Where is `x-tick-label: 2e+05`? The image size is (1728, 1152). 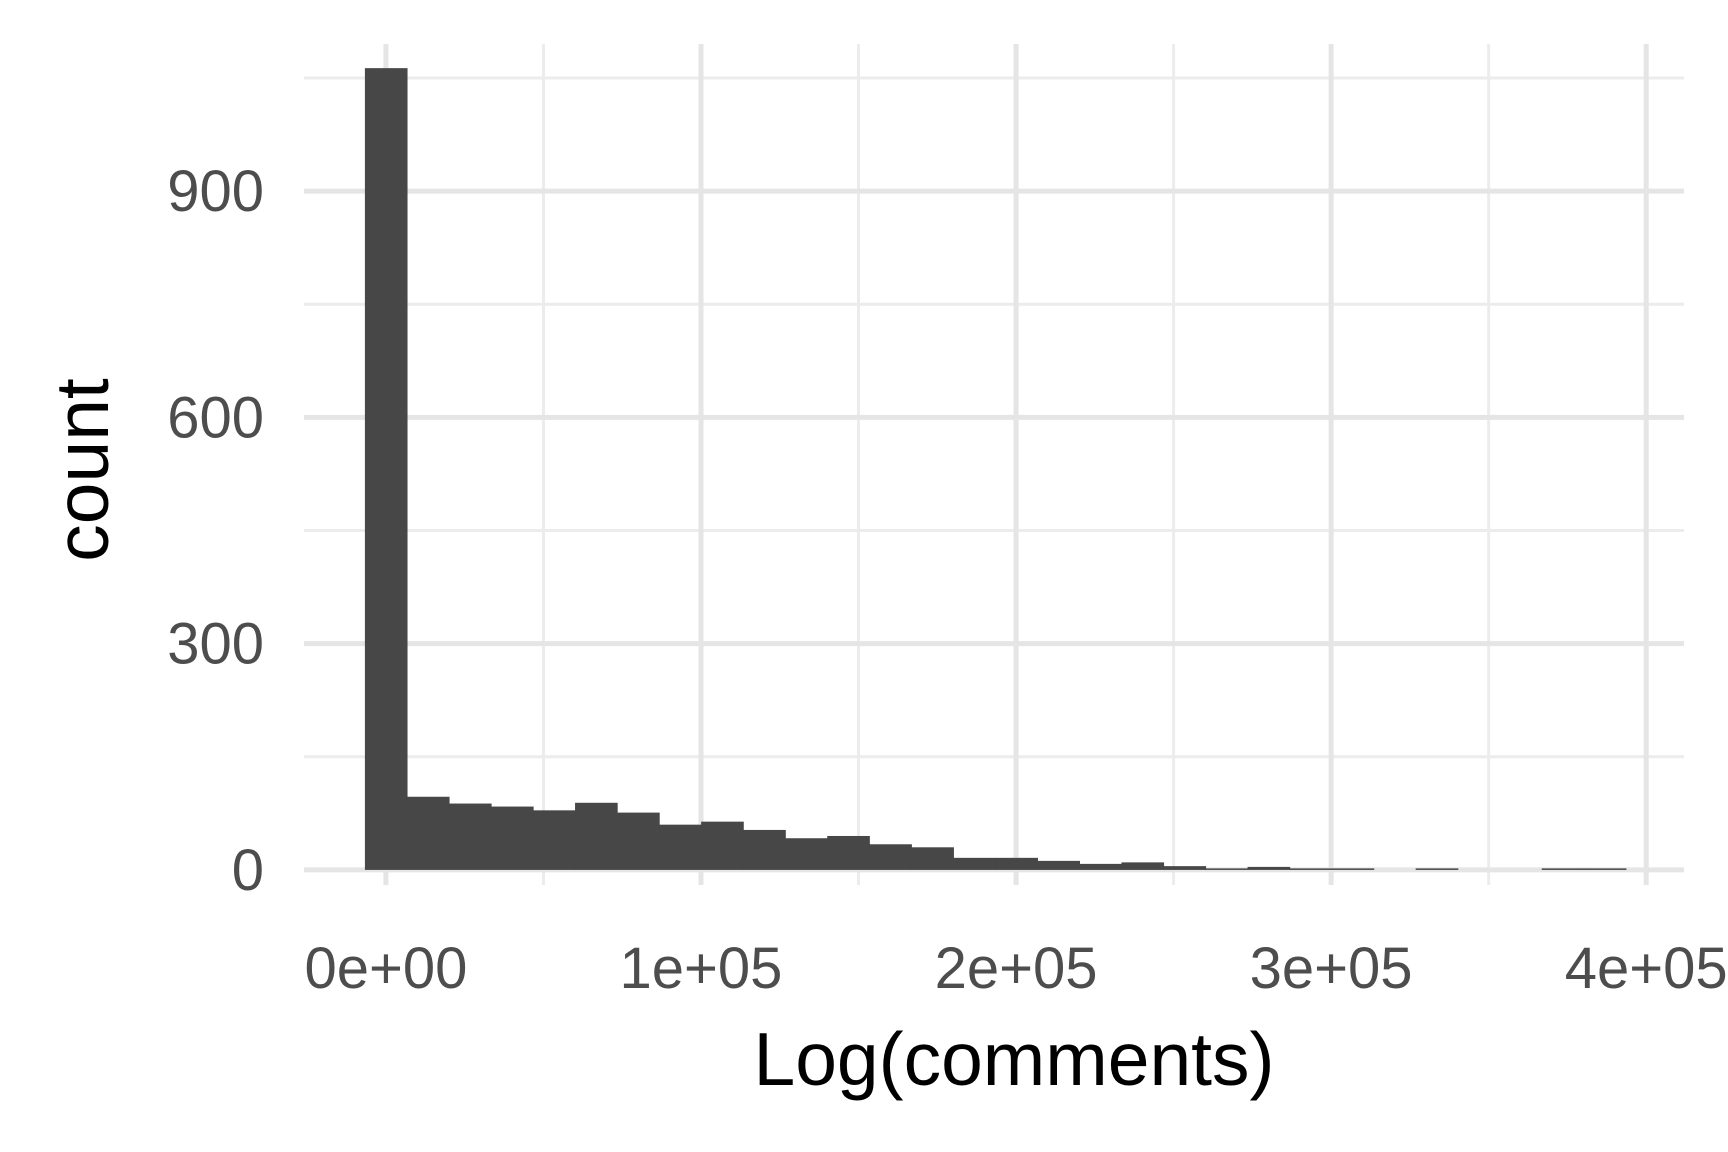 x-tick-label: 2e+05 is located at coordinates (1016, 968).